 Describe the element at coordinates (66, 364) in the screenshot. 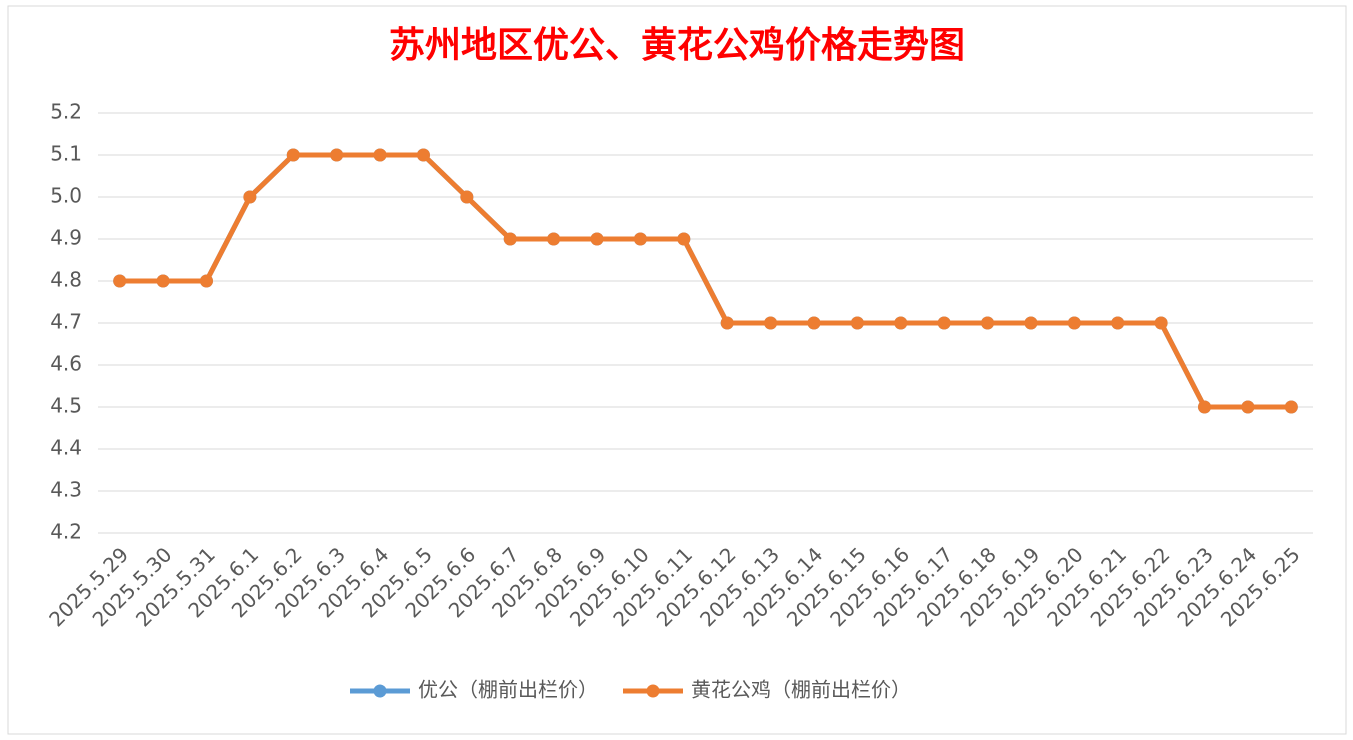

I see `y-tick-label: 4.6` at that location.